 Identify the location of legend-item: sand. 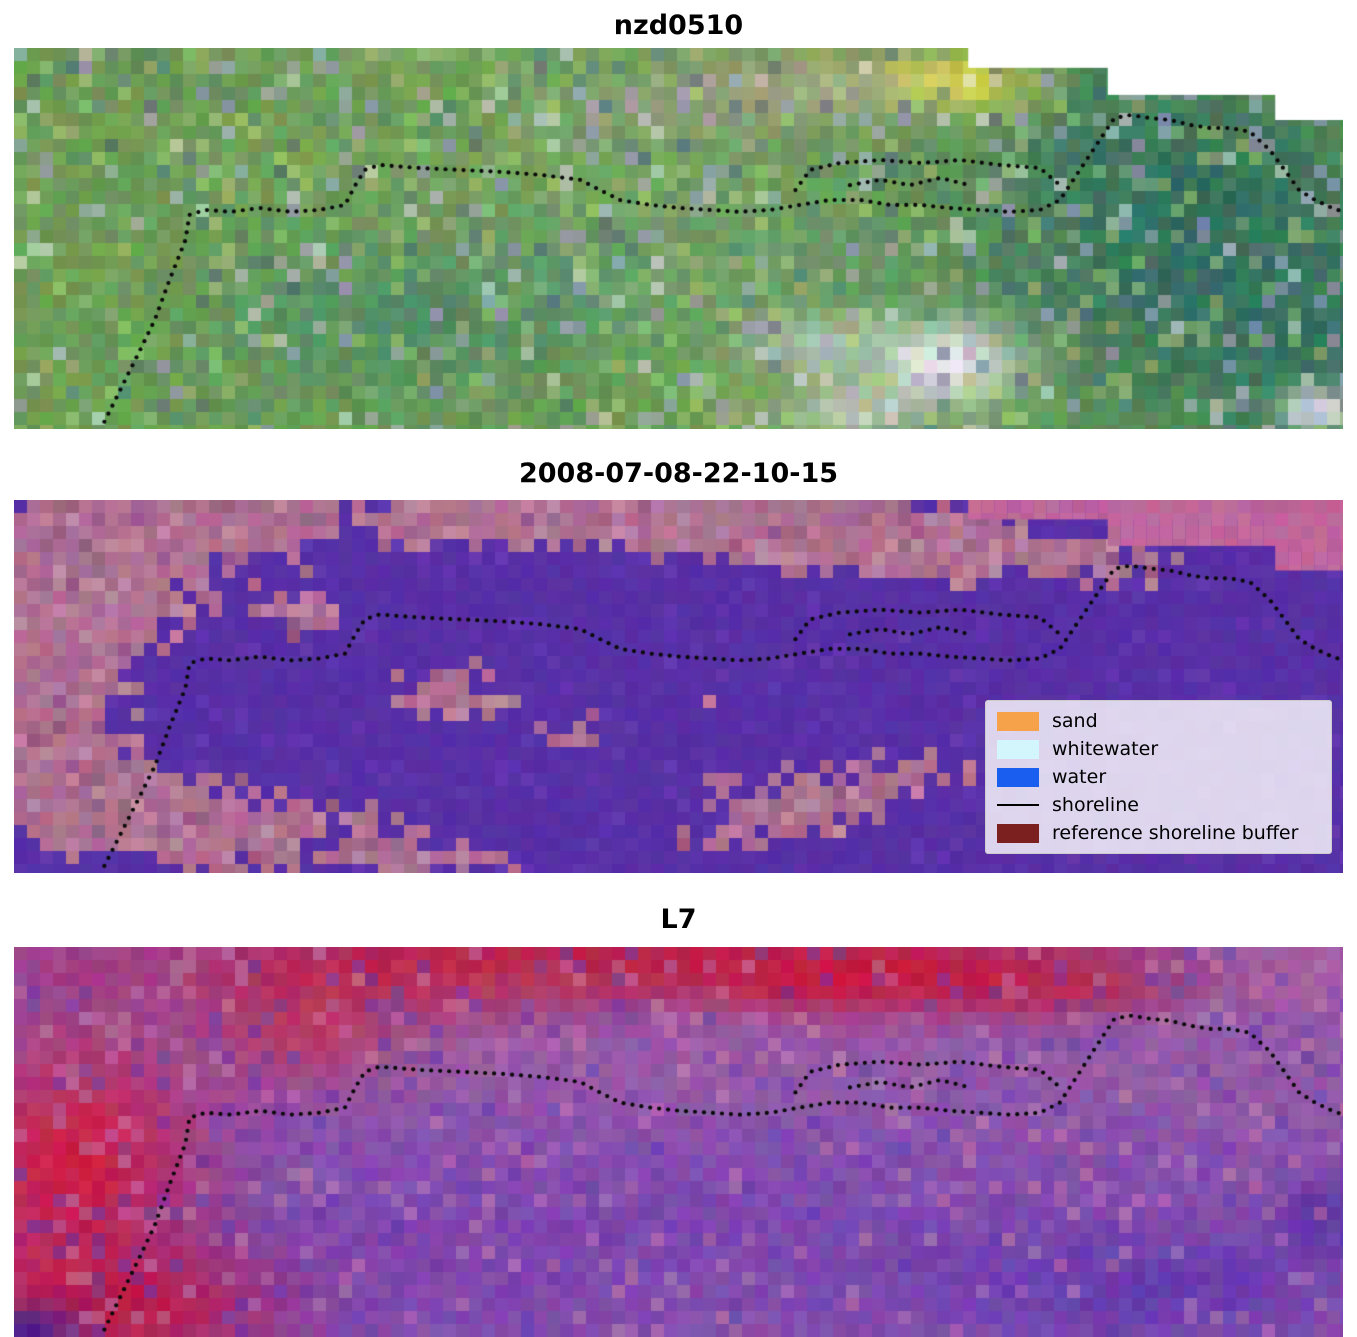
(1158, 721).